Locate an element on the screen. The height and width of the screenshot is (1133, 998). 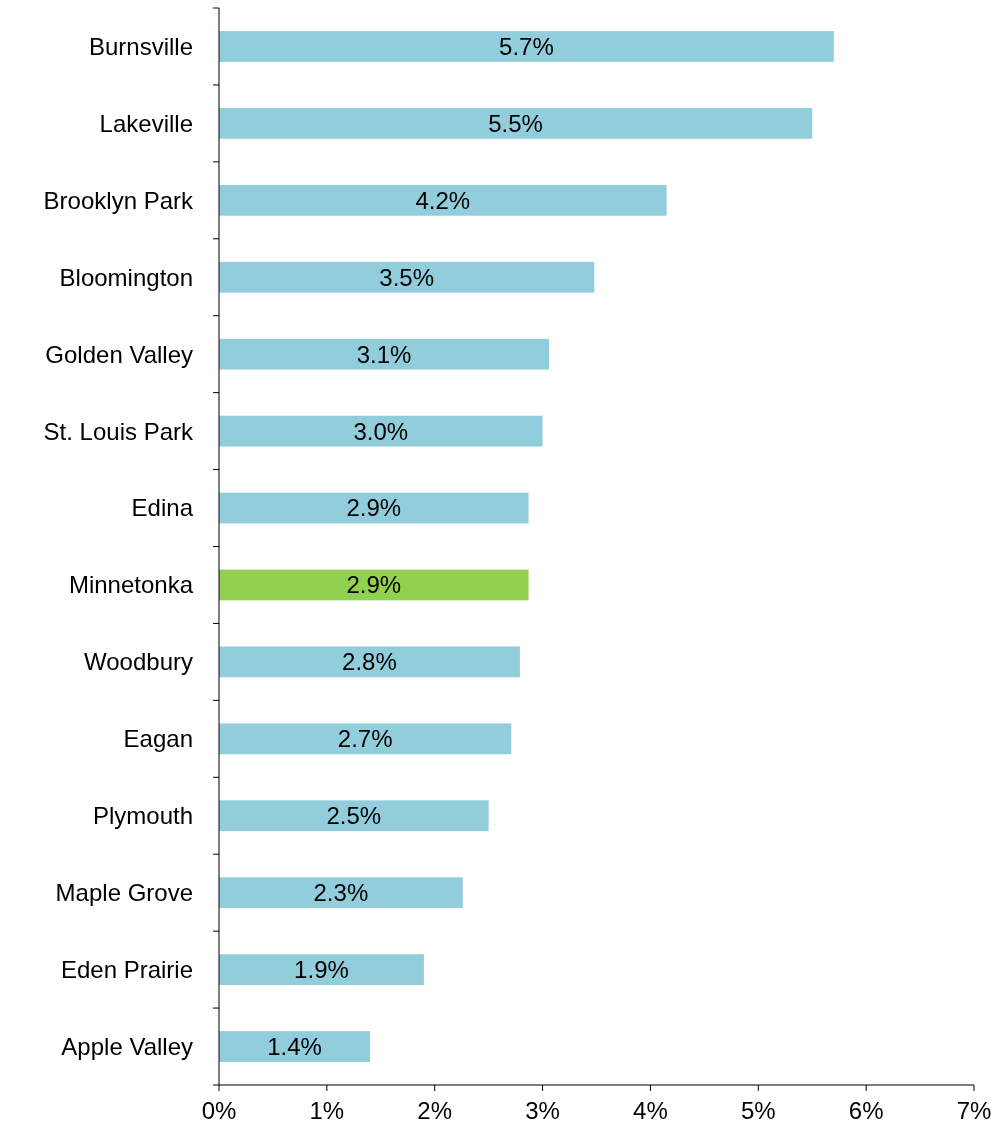
y-tick-label: Burnsville is located at coordinates (140, 46).